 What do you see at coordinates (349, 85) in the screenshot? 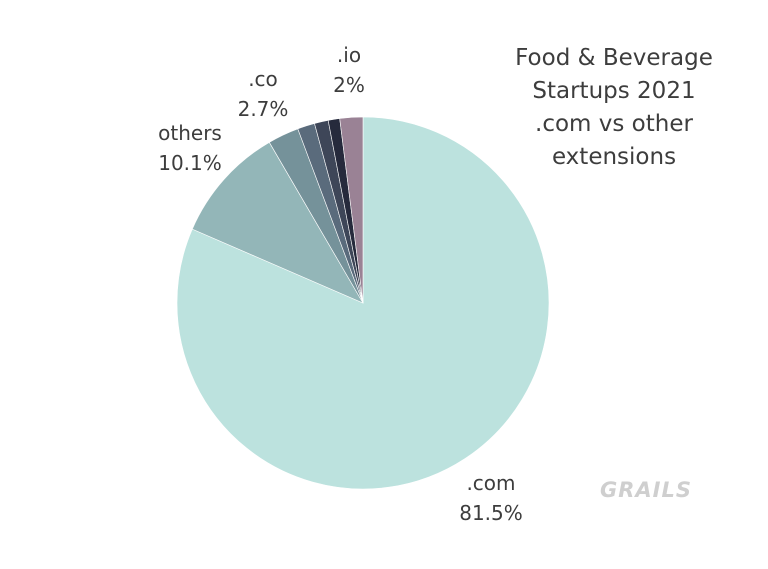
I see `slice-label-io-value: 2%` at bounding box center [349, 85].